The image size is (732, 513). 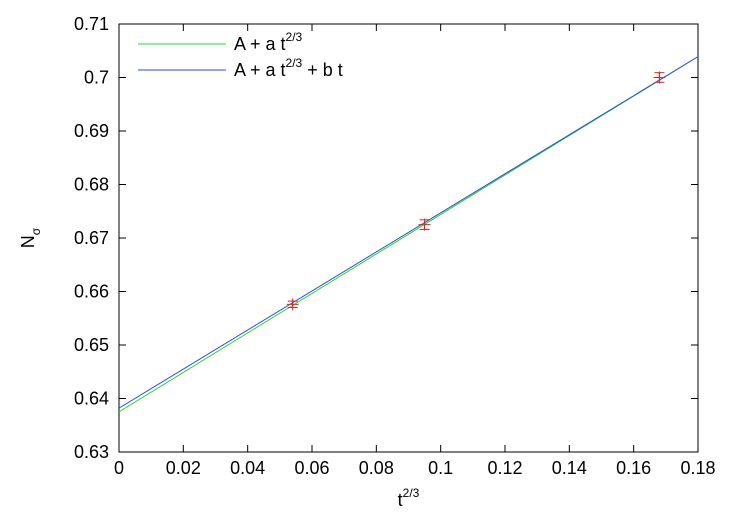 What do you see at coordinates (91, 24) in the screenshot?
I see `y-tick-label: 0.71` at bounding box center [91, 24].